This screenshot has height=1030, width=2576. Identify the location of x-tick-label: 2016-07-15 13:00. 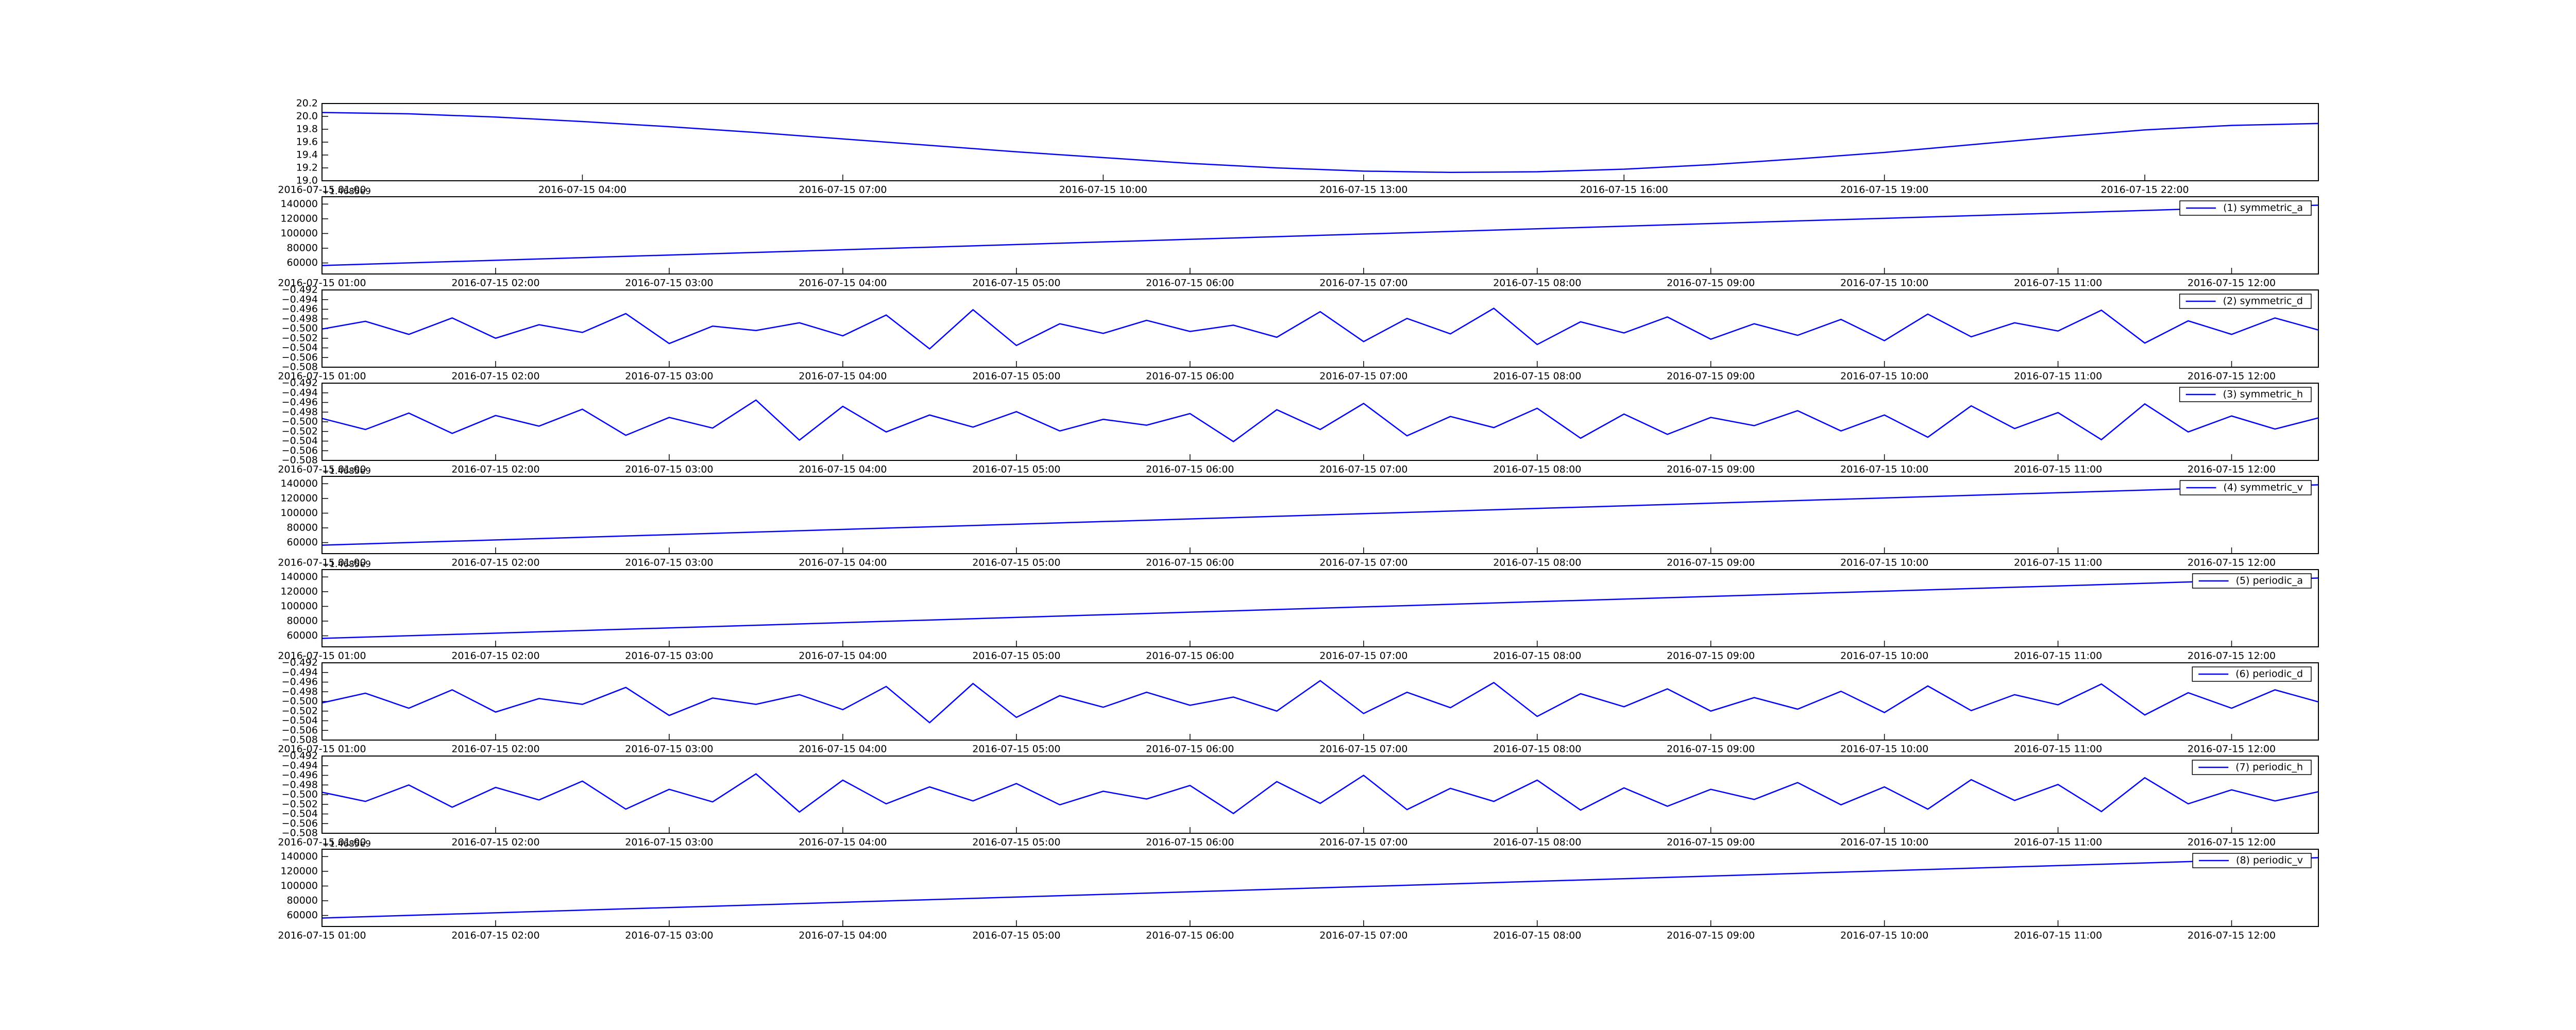
(1363, 190).